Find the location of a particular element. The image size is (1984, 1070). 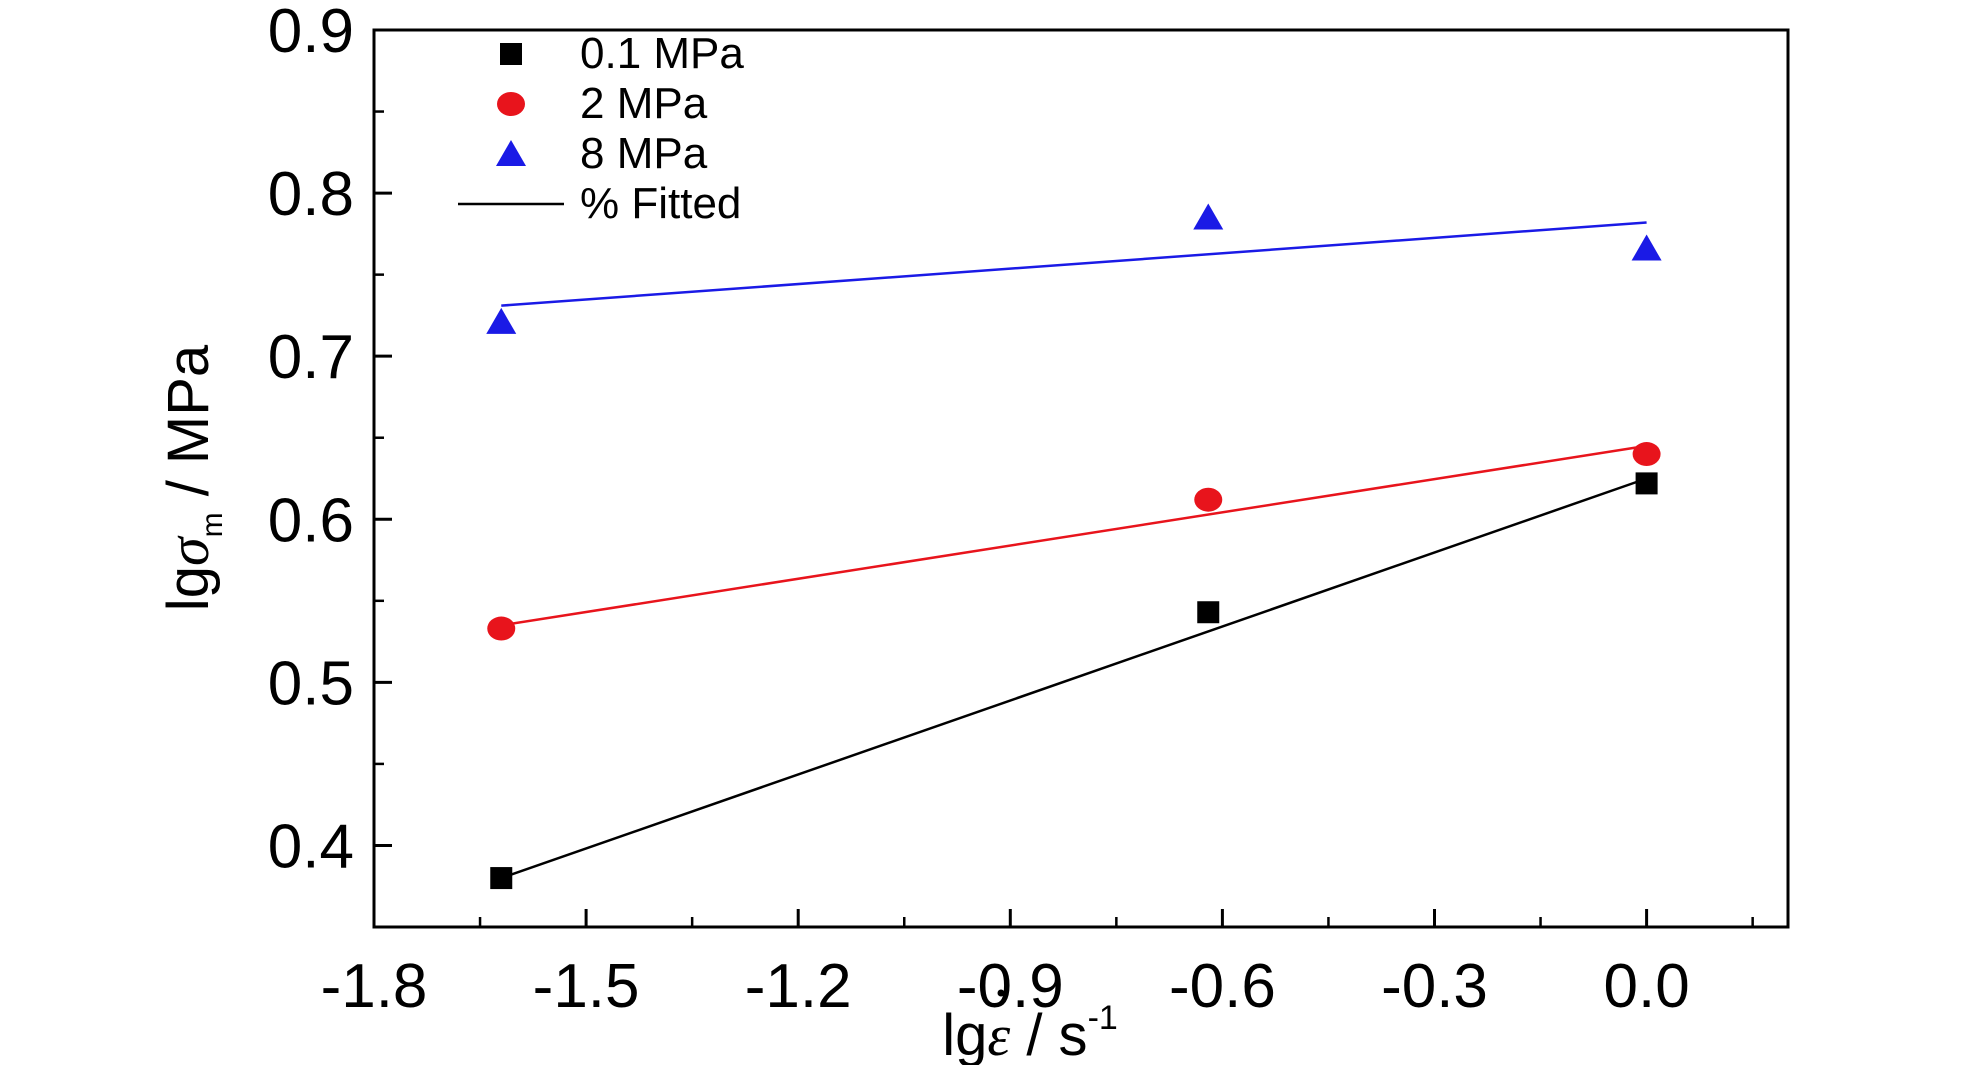

strain-rate-dot is located at coordinates (1001, 993).